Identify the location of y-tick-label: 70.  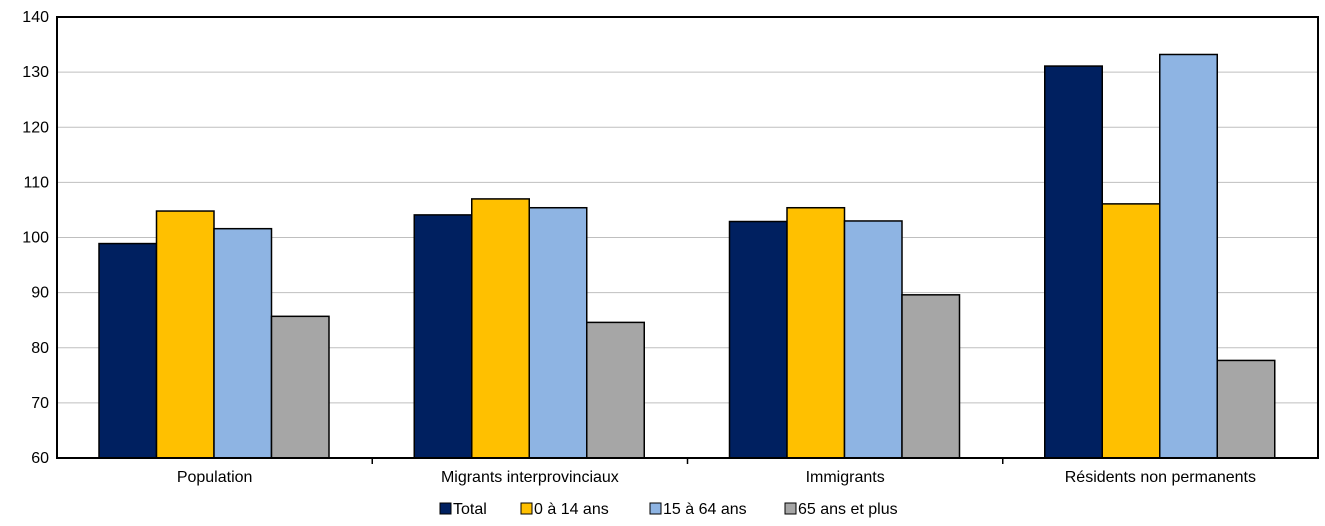
(40, 403).